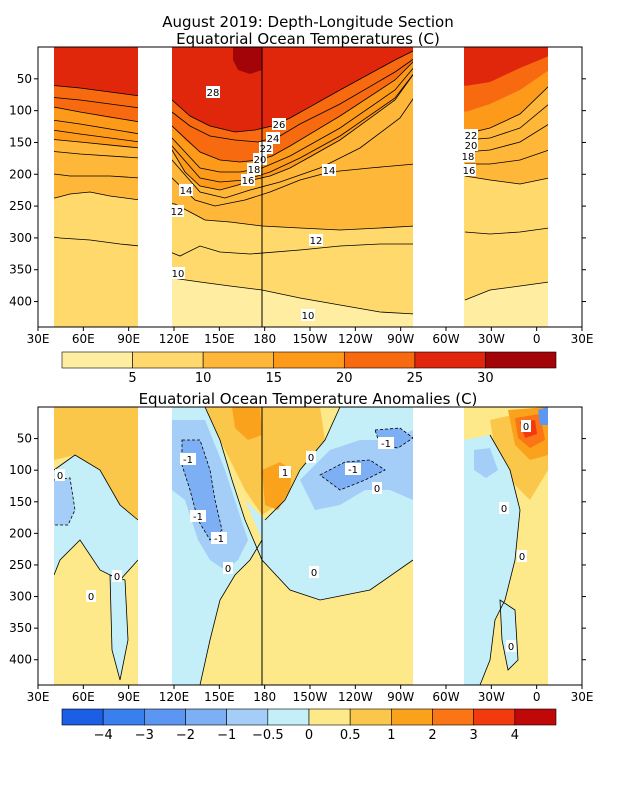 This screenshot has height=800, width=618. What do you see at coordinates (565, 546) in the screenshot?
I see `no-data-east` at bounding box center [565, 546].